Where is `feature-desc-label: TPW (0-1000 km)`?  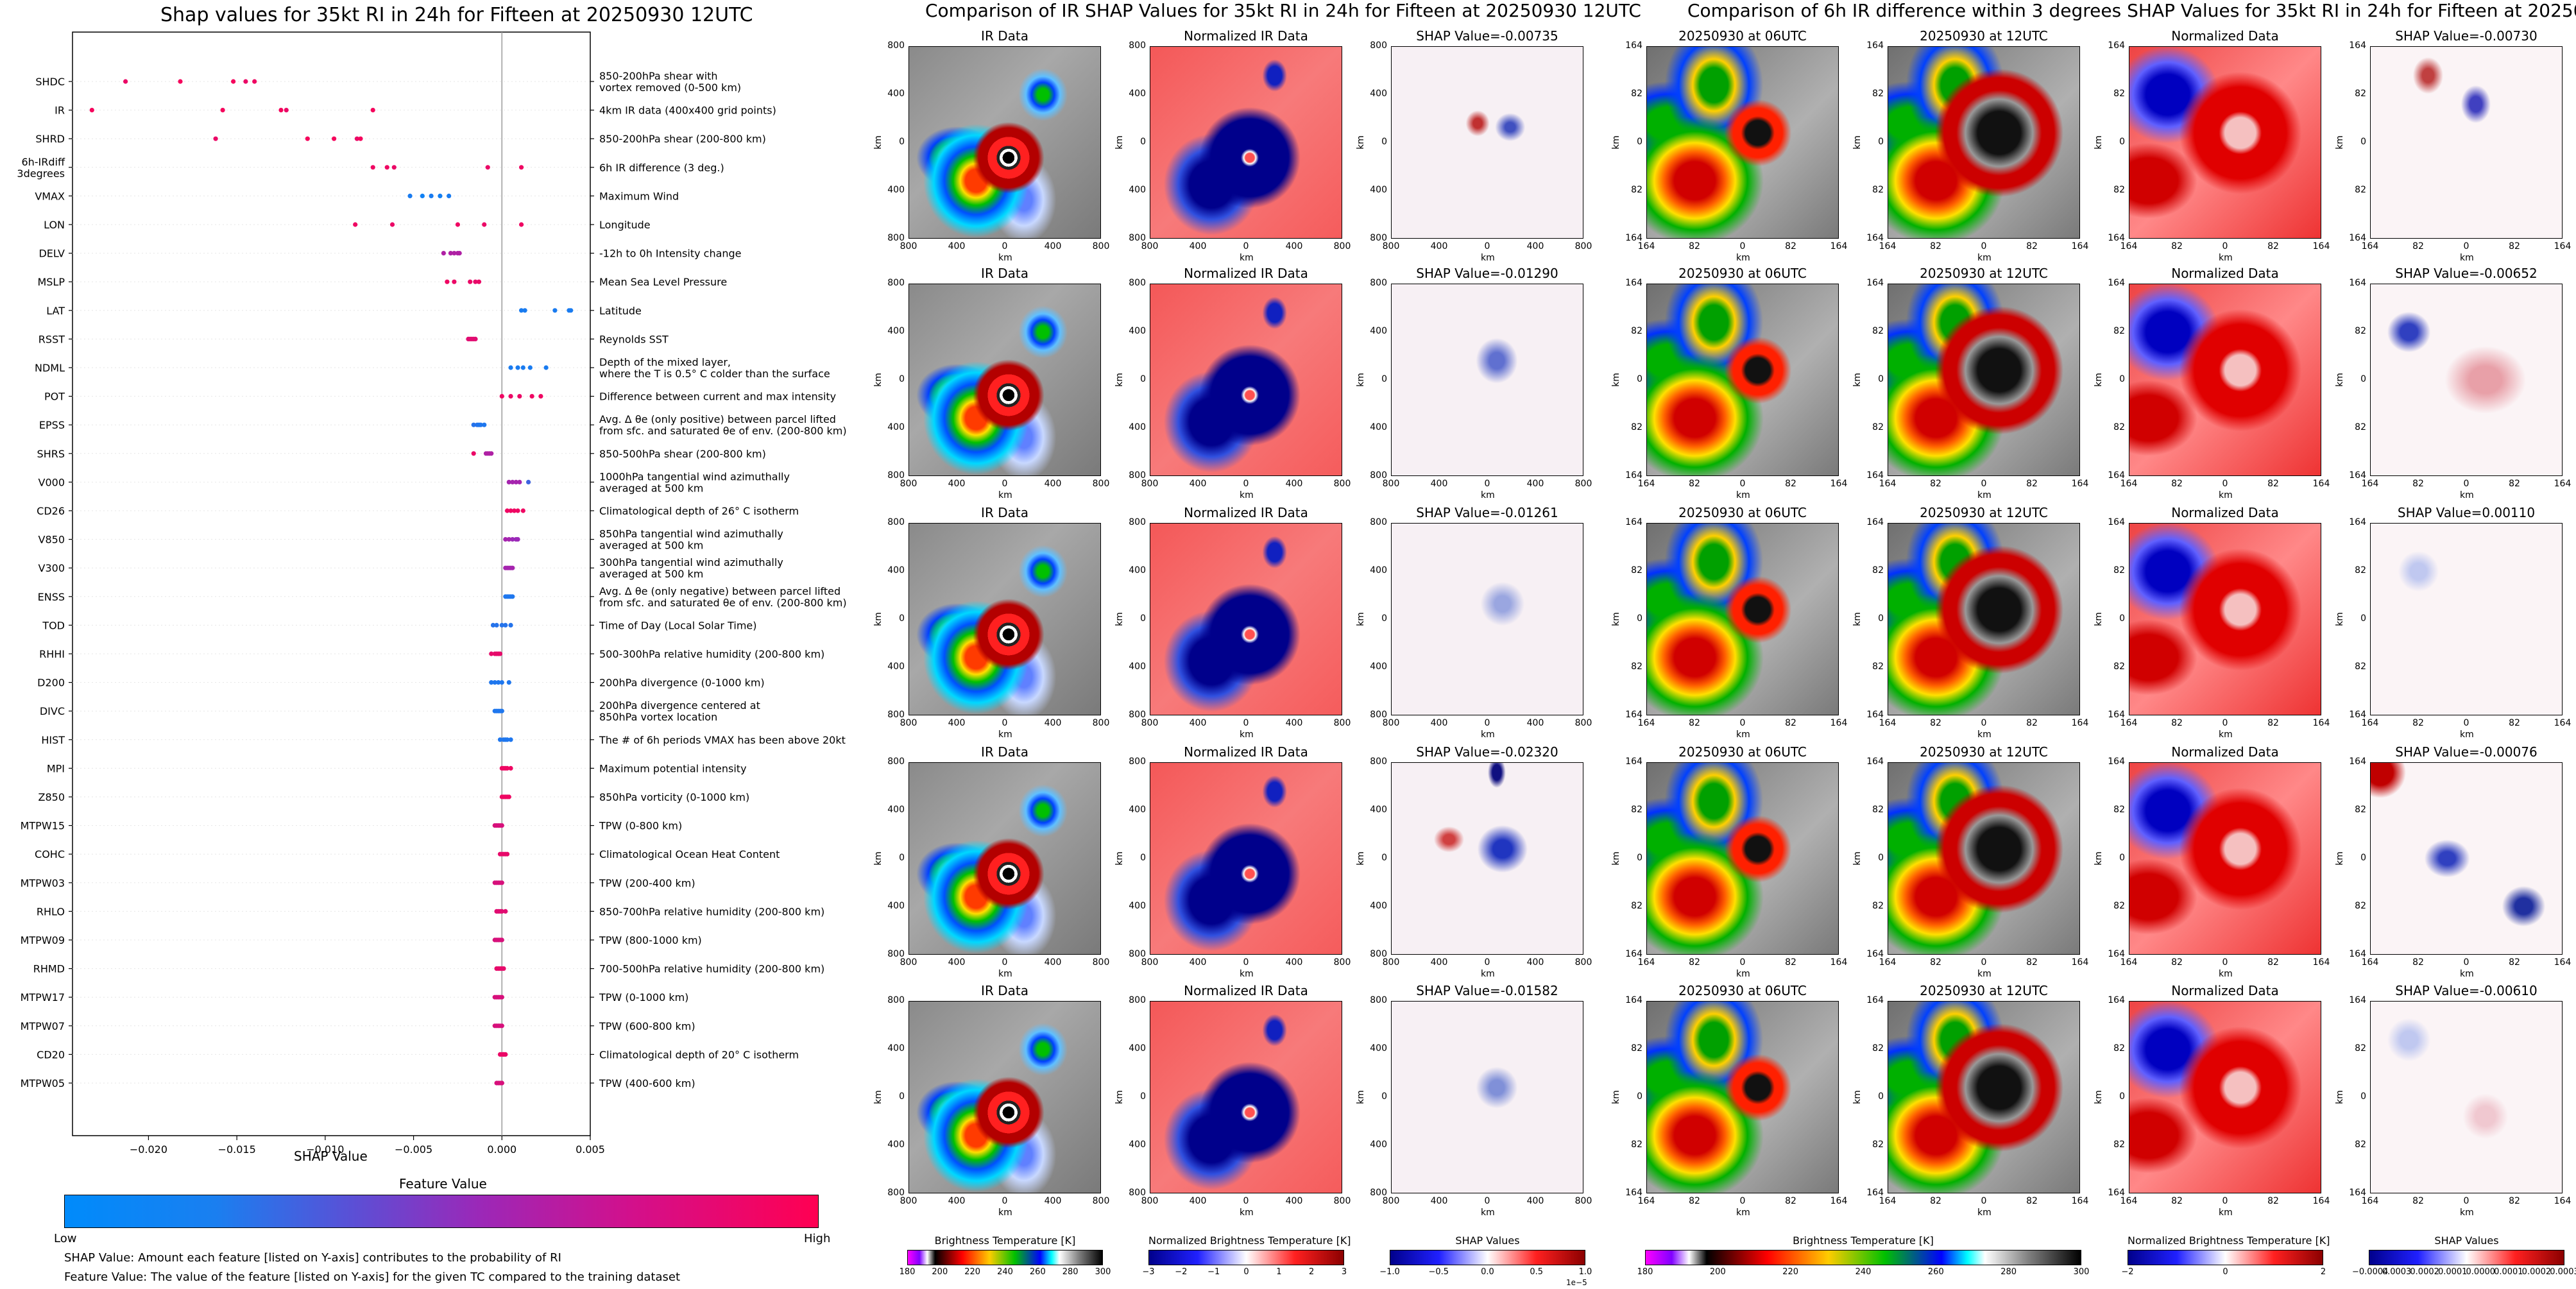 feature-desc-label: TPW (0-1000 km) is located at coordinates (643, 997).